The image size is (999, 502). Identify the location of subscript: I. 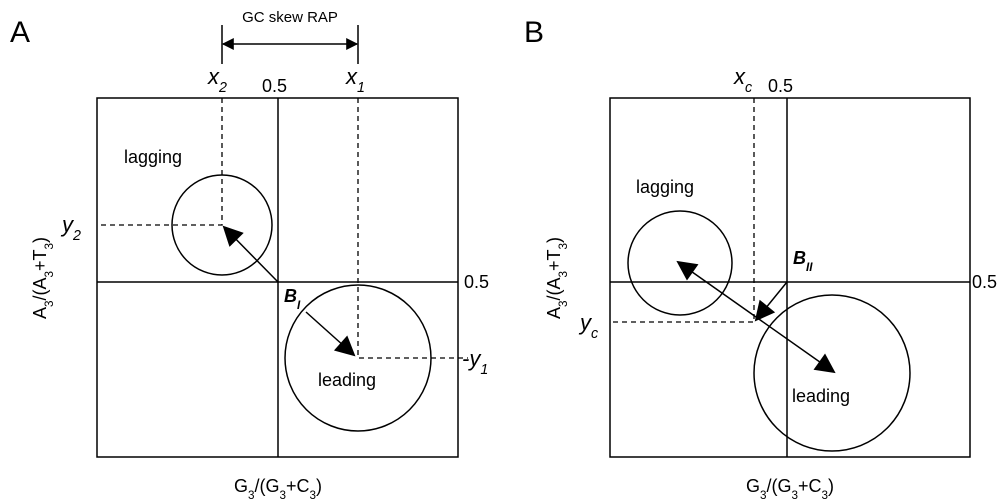
(299, 305).